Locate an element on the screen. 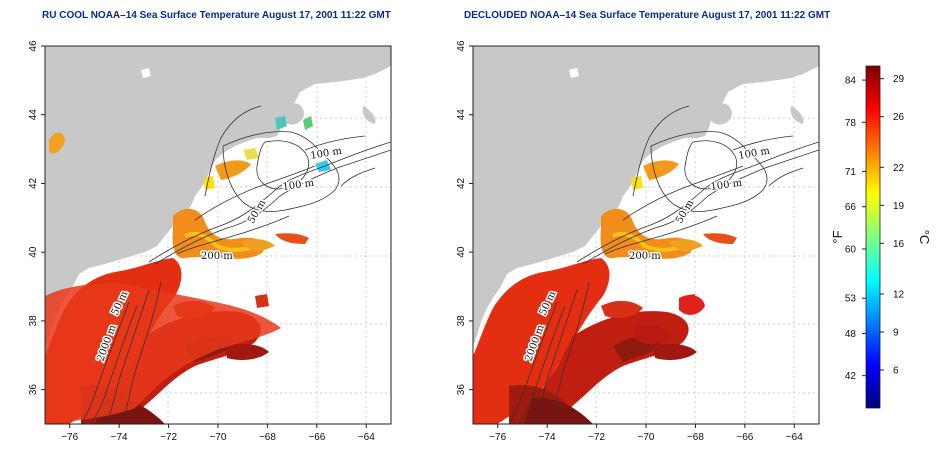 The image size is (950, 475). fahrenheit-tick-label: 42 is located at coordinates (851, 376).